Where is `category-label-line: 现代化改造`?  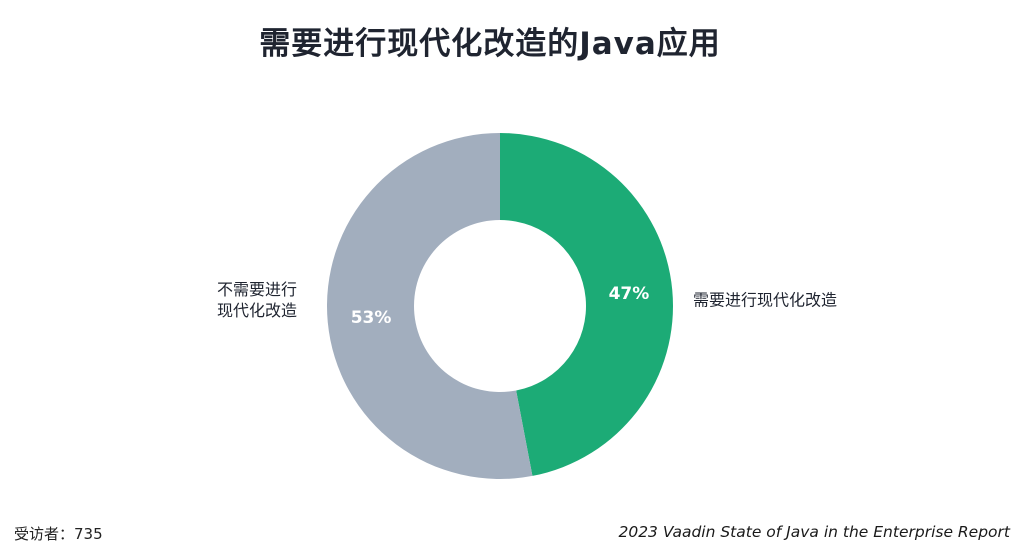
category-label-line: 现代化改造 is located at coordinates (257, 310).